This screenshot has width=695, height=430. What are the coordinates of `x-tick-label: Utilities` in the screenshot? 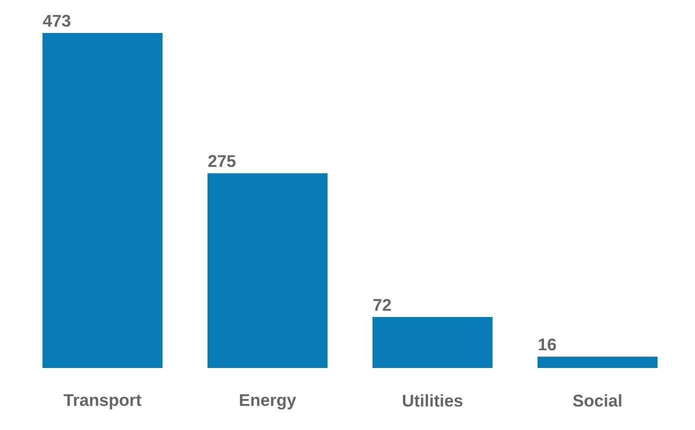 It's located at (432, 400).